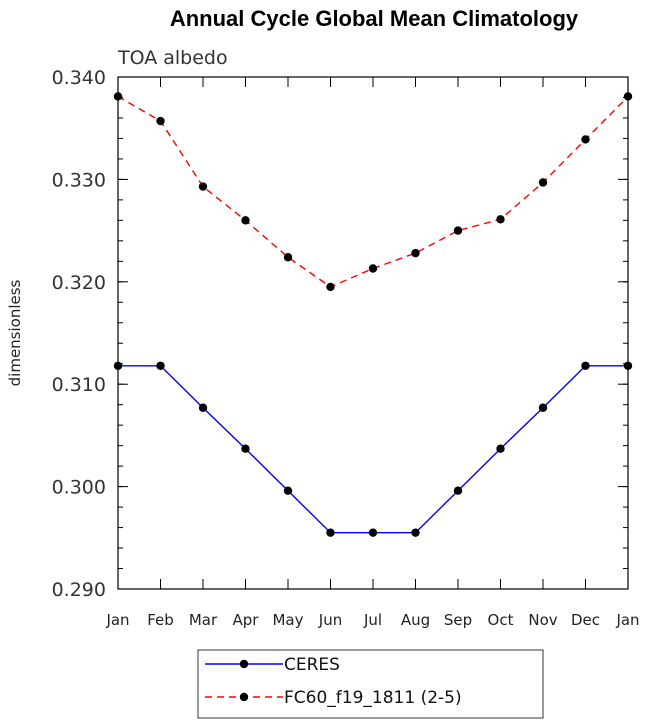  What do you see at coordinates (374, 18) in the screenshot?
I see `chart-title: Annual Cycle Global Mean Climatology` at bounding box center [374, 18].